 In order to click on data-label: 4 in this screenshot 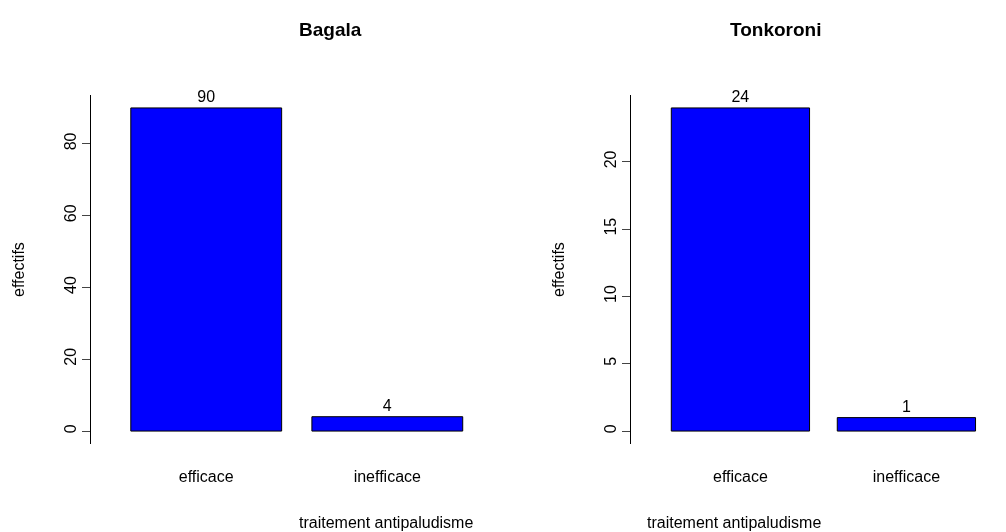, I will do `click(387, 405)`.